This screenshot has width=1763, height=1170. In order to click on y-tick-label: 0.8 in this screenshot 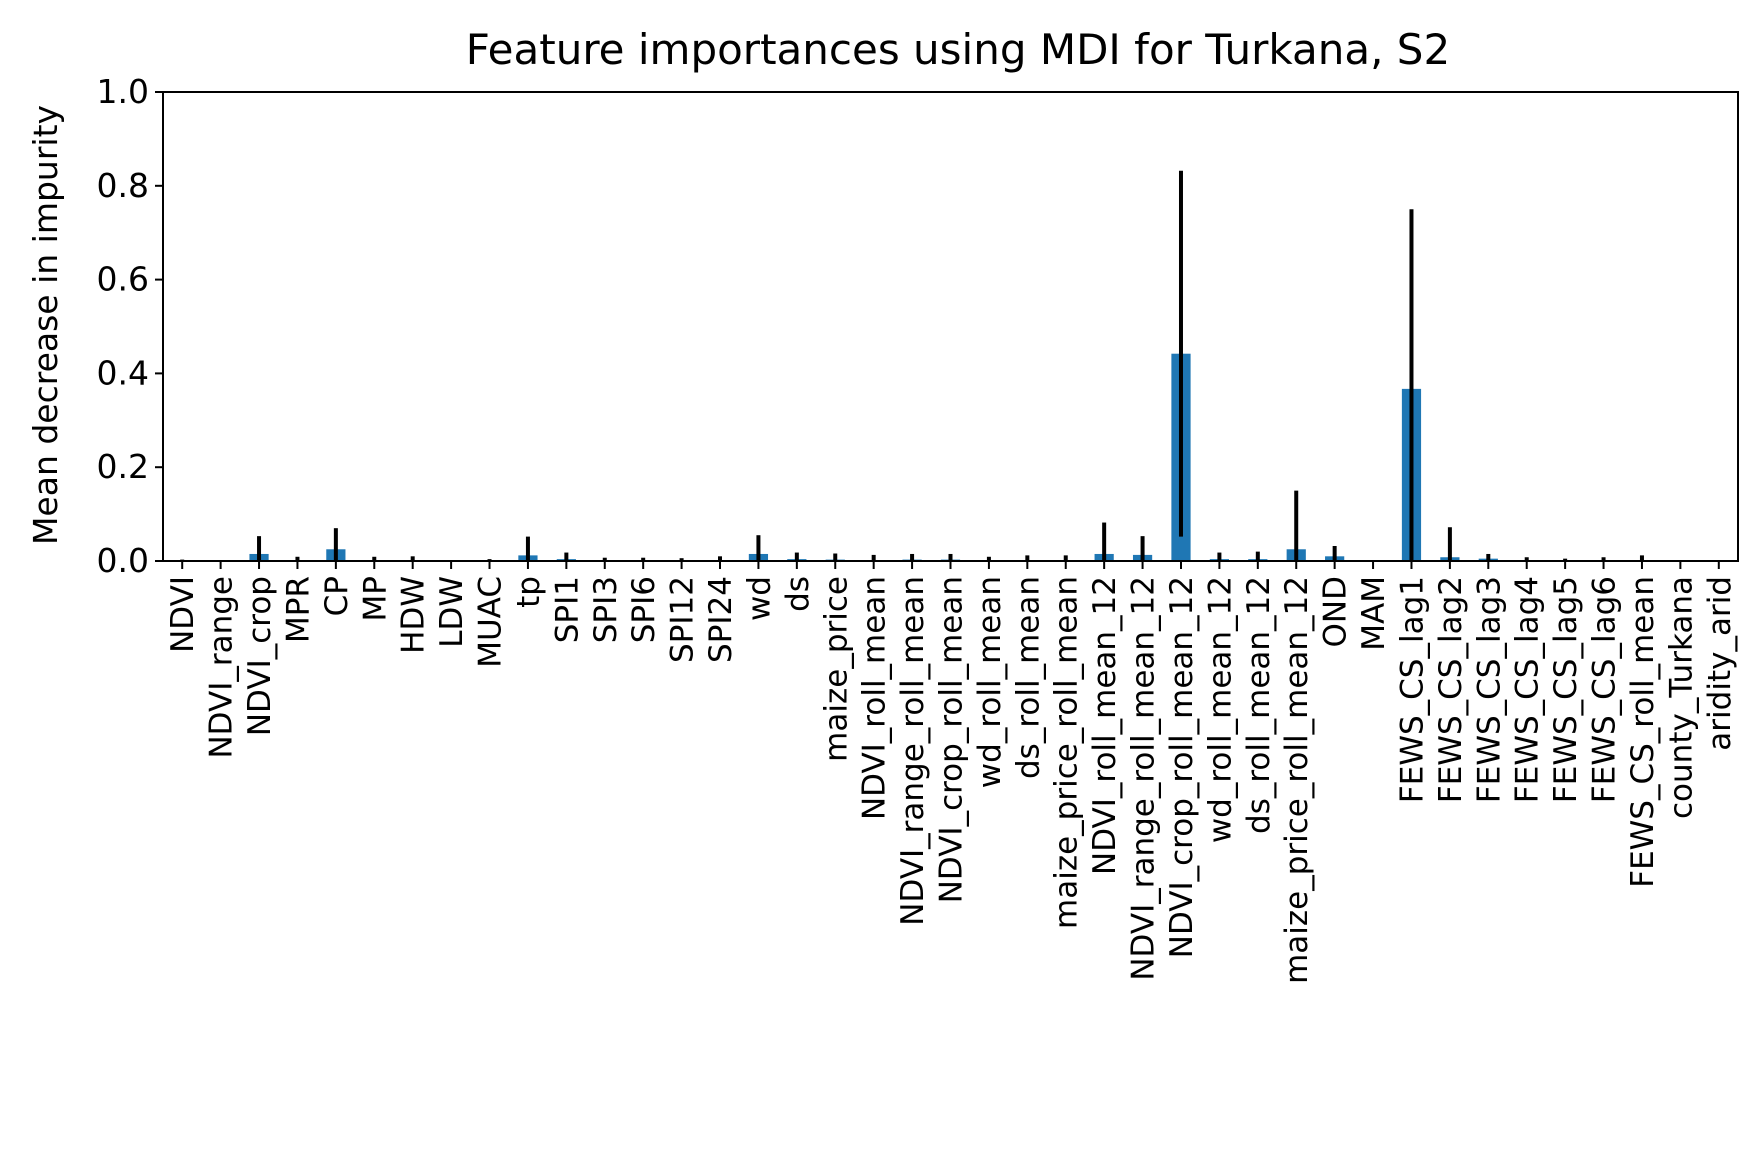, I will do `click(123, 185)`.